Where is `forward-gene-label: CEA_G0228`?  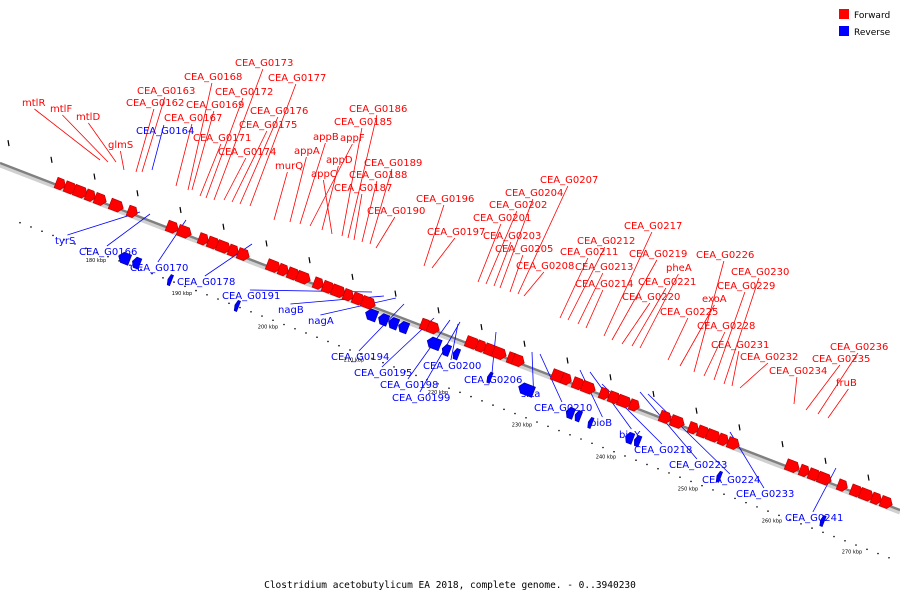 forward-gene-label: CEA_G0228 is located at coordinates (726, 326).